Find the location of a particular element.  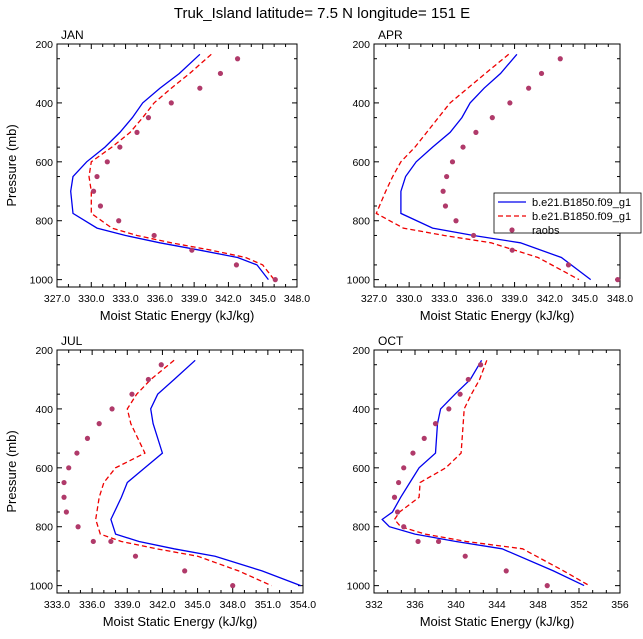

x-tick-label: 339.0 is located at coordinates (194, 299).